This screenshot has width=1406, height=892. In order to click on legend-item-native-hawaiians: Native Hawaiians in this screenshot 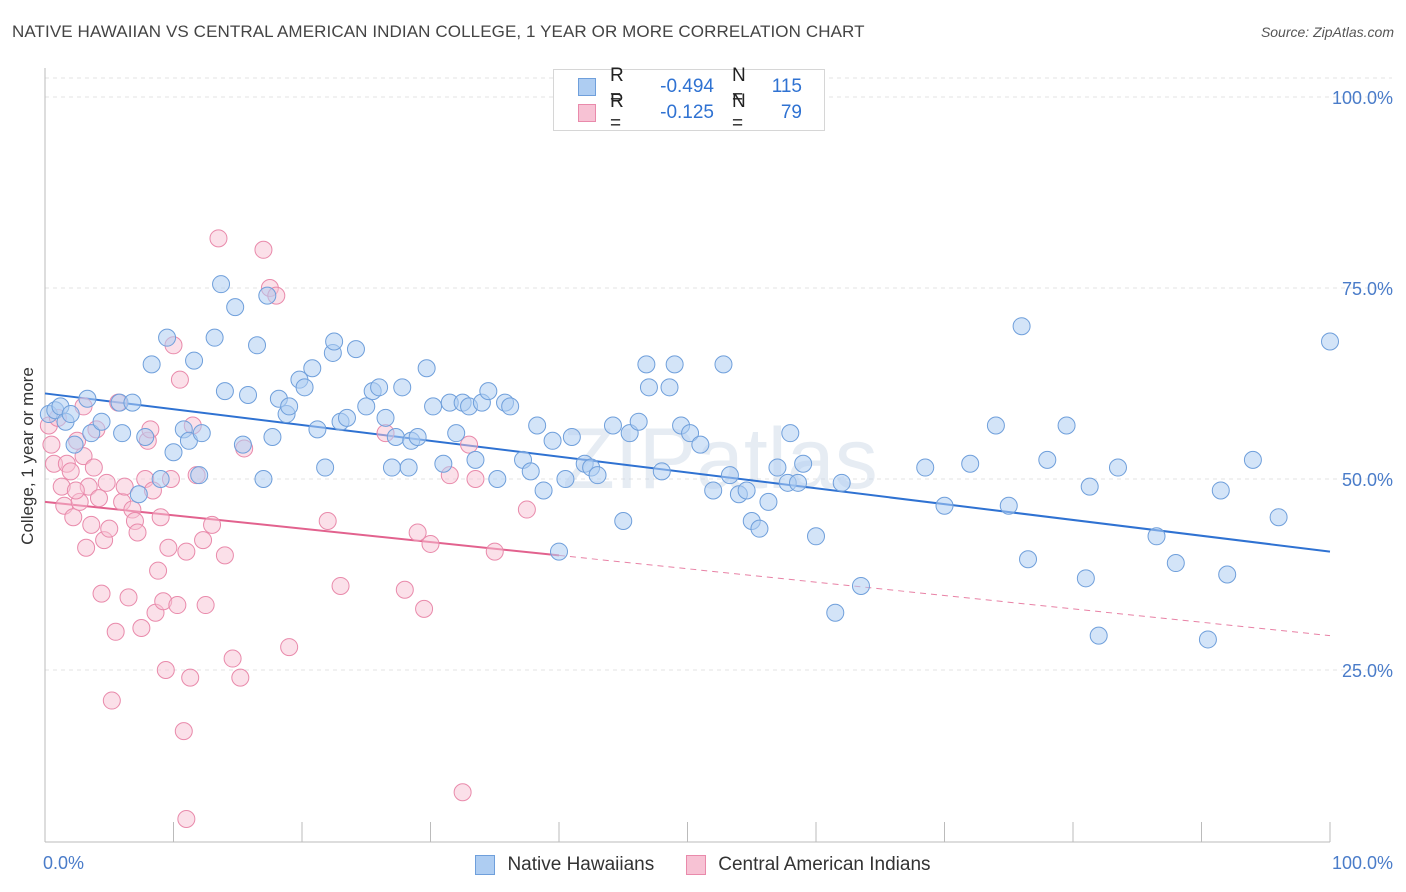, I will do `click(564, 865)`.